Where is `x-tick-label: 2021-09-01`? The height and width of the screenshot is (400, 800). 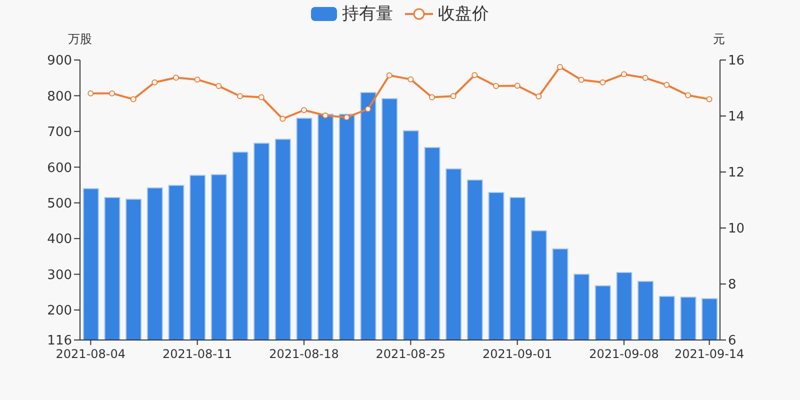 x-tick-label: 2021-09-01 is located at coordinates (517, 354).